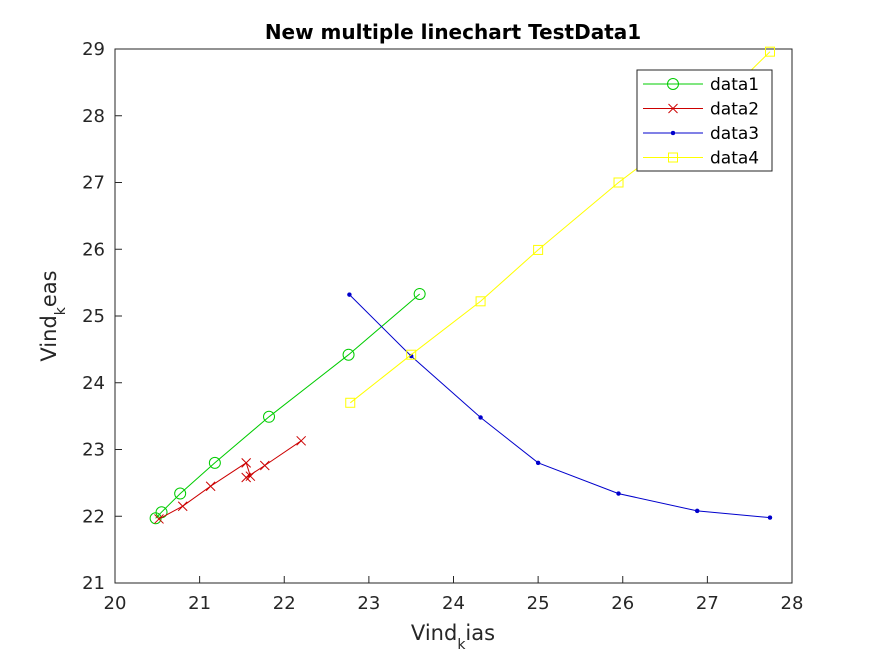 The image size is (875, 656). What do you see at coordinates (453, 32) in the screenshot?
I see `chart-title: New multiple linechart TestData1` at bounding box center [453, 32].